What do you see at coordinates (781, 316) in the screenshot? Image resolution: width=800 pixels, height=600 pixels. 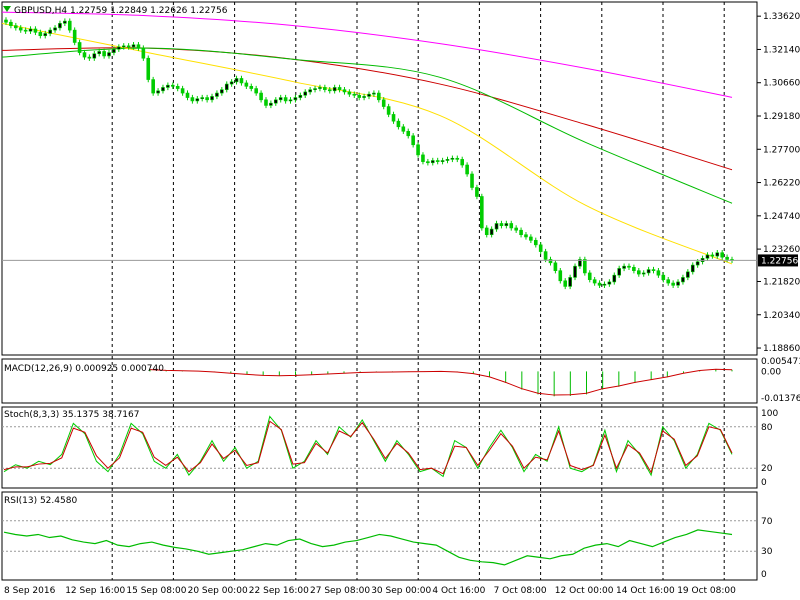 I see `price-tick-label: 1.20340` at bounding box center [781, 316].